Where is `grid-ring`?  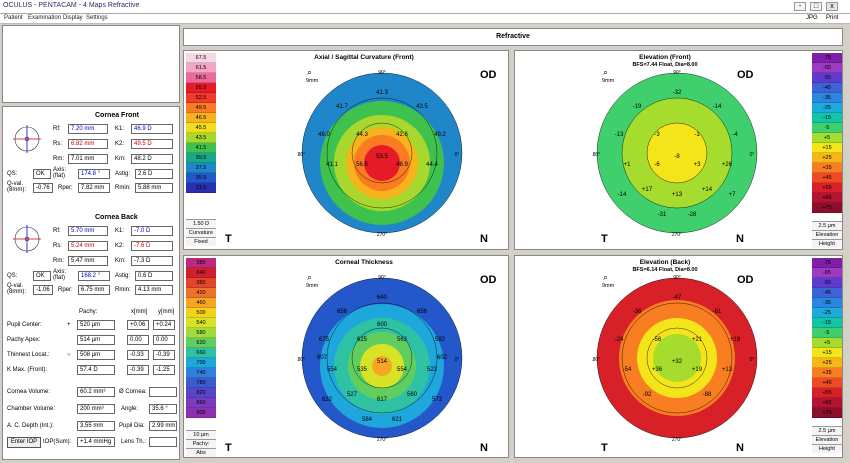
grid-ring is located at coordinates (382, 153).